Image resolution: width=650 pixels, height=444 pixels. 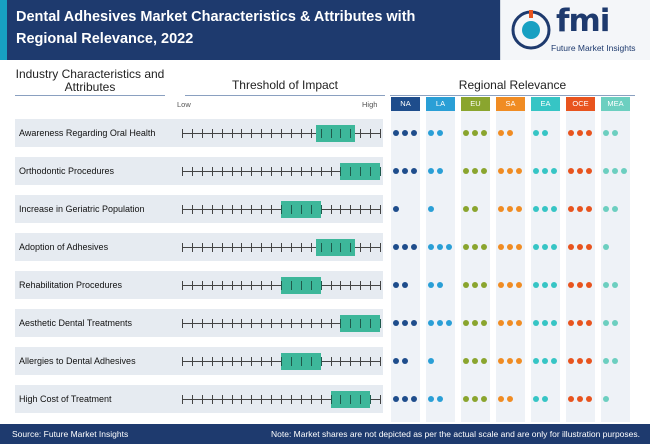 What do you see at coordinates (615, 266) in the screenshot?
I see `region-column-mea` at bounding box center [615, 266].